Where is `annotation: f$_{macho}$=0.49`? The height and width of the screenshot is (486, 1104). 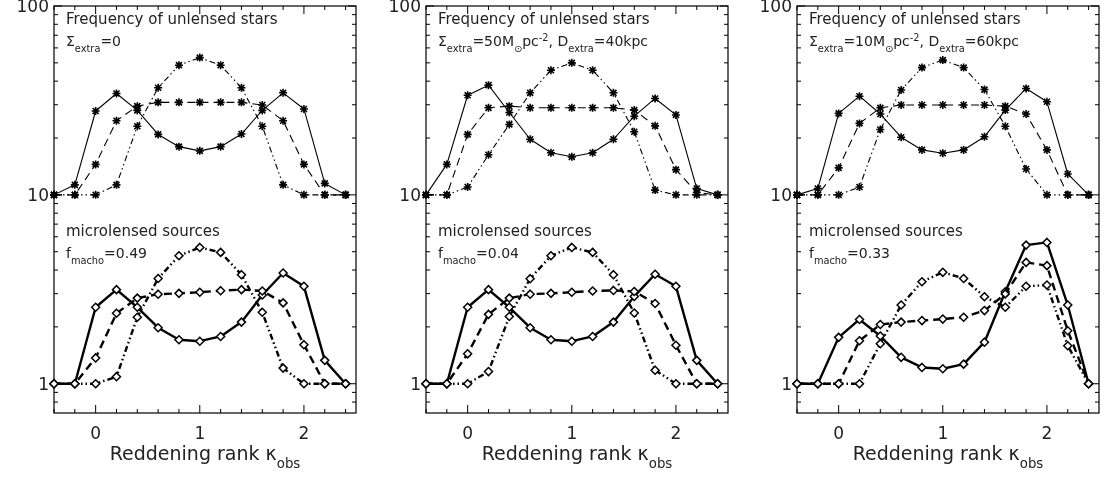 annotation: f$_{macho}$=0.49 is located at coordinates (106, 255).